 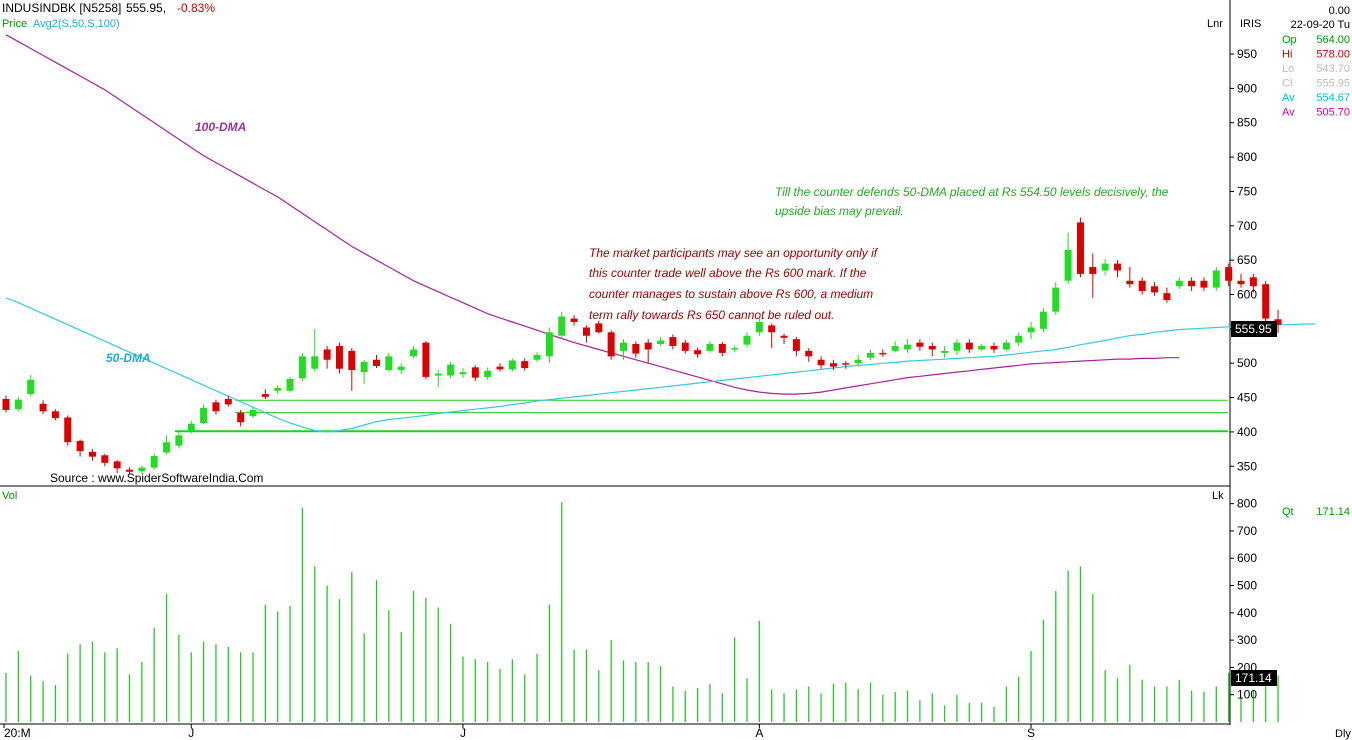 I want to click on scale-mode: Lnr, so click(x=1215, y=24).